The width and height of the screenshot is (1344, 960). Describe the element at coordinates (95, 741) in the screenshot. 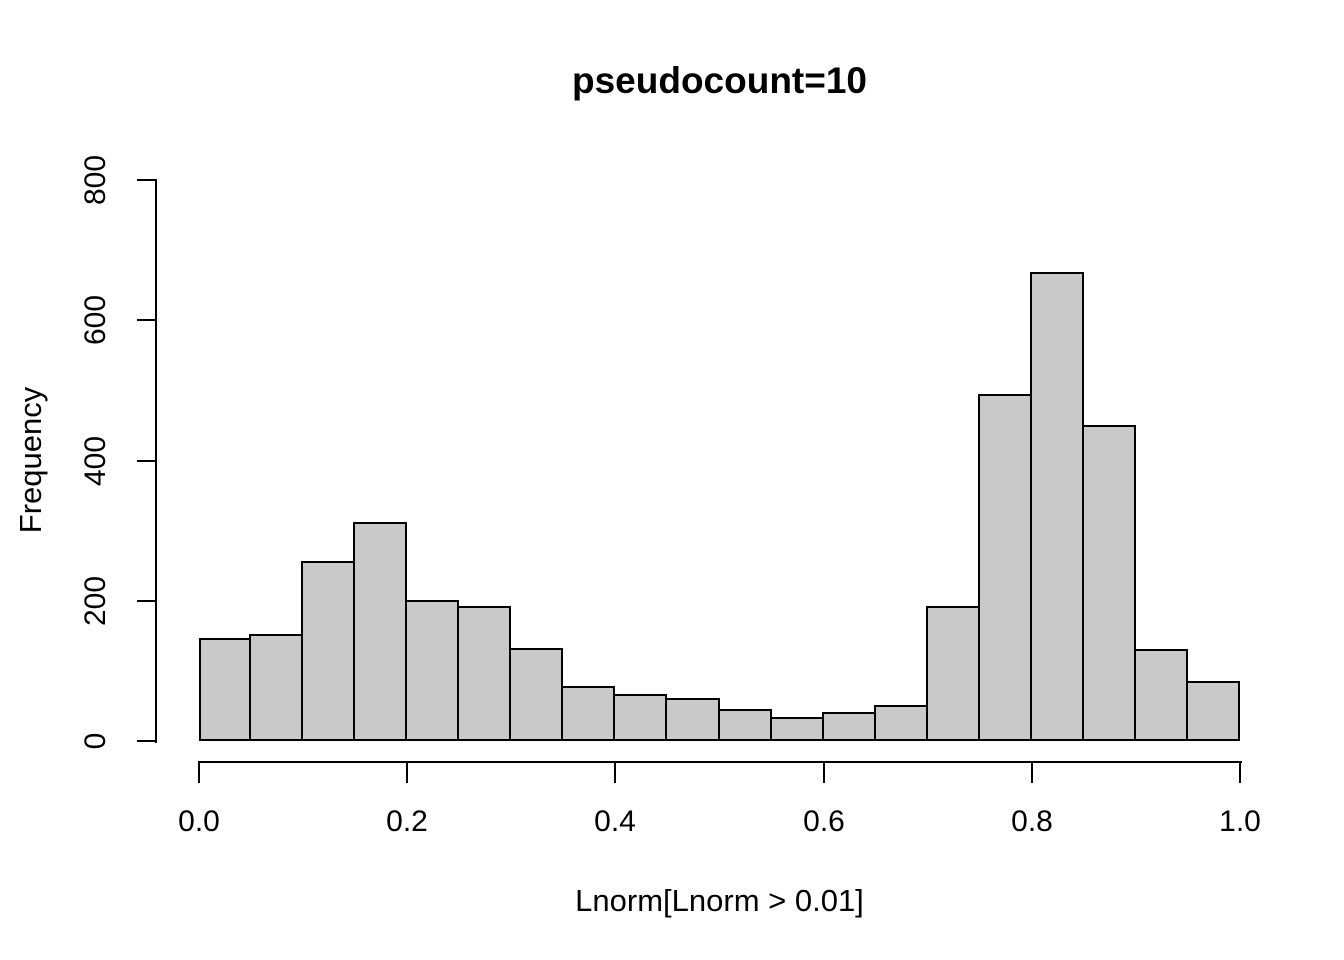

I see `y-tick-label: 0` at that location.